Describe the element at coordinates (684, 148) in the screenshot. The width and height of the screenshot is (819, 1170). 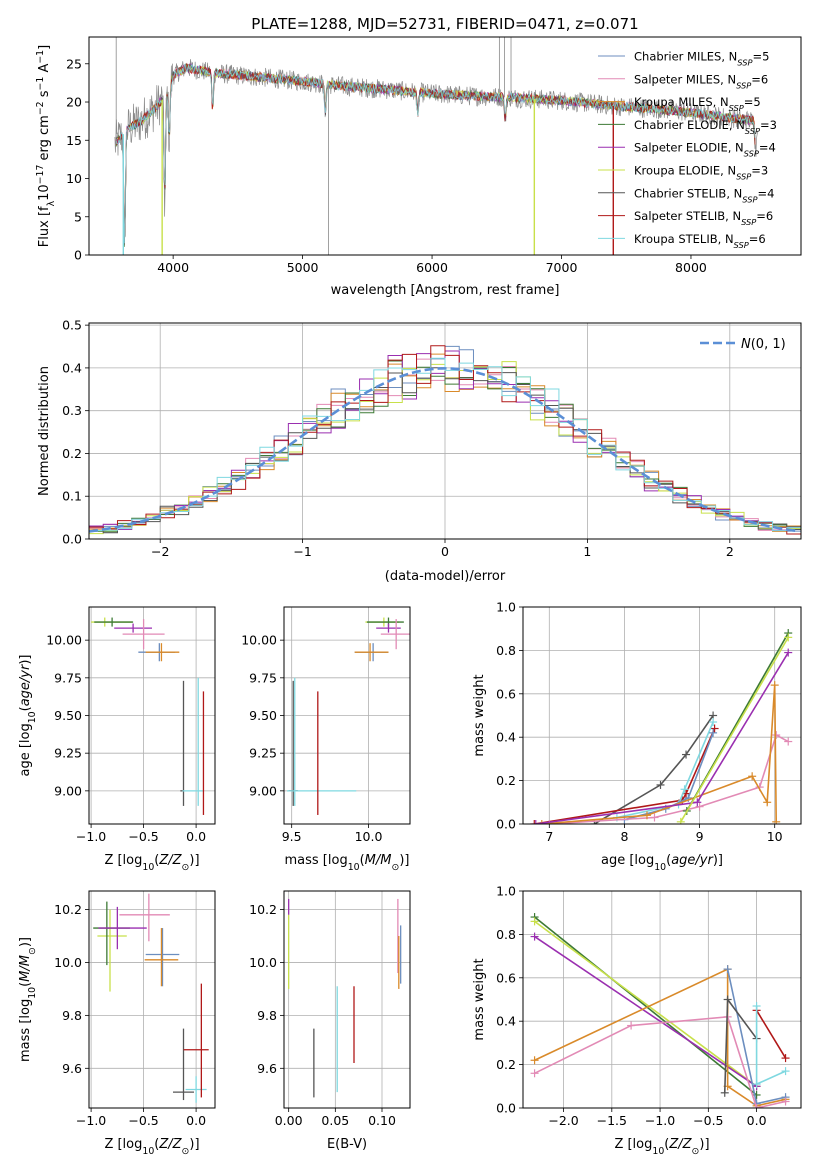
I see `label-part: Salpeter ELODIE,` at that location.